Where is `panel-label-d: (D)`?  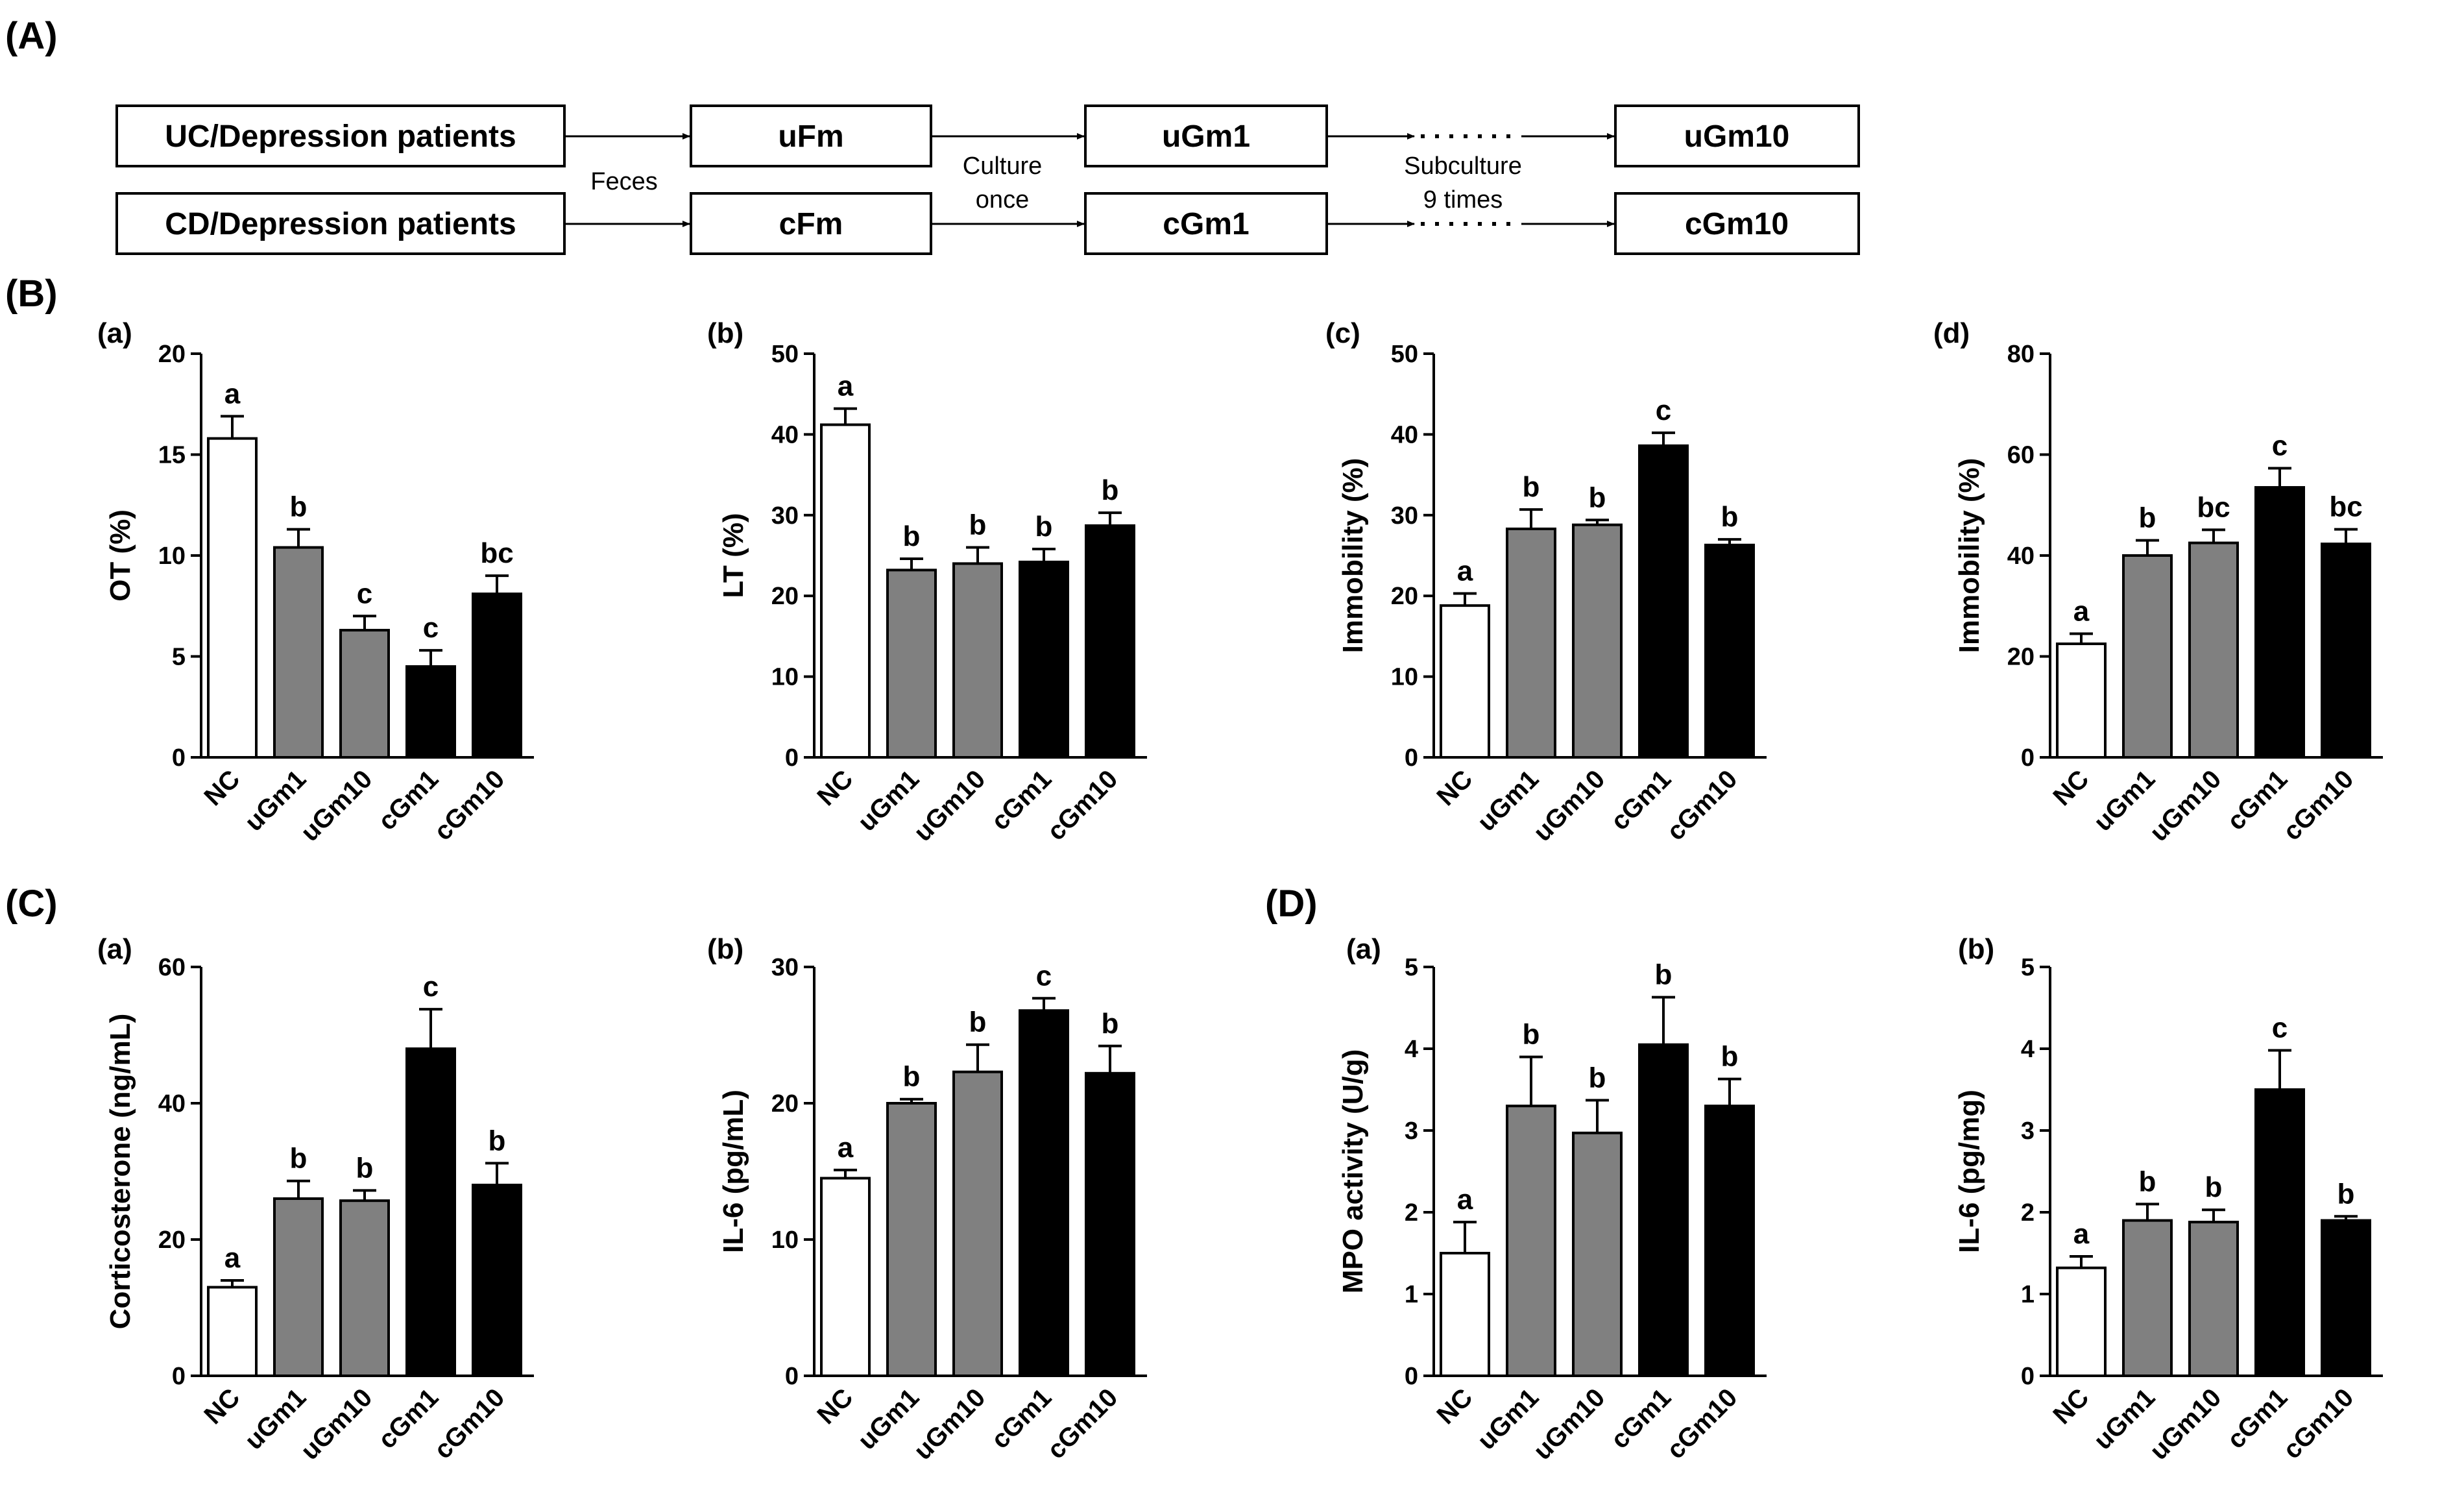
panel-label-d: (D) is located at coordinates (1291, 904).